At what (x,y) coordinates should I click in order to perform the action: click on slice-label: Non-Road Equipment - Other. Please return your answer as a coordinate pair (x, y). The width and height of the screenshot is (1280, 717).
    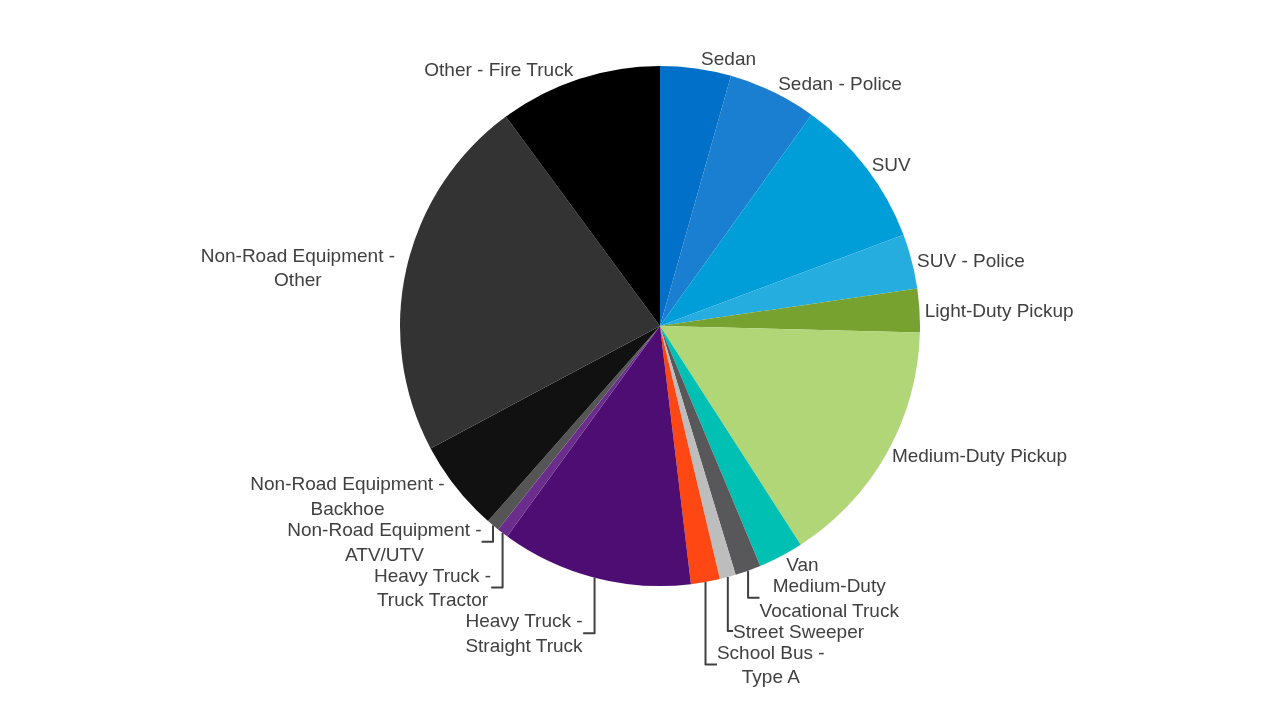
    Looking at the image, I should click on (298, 267).